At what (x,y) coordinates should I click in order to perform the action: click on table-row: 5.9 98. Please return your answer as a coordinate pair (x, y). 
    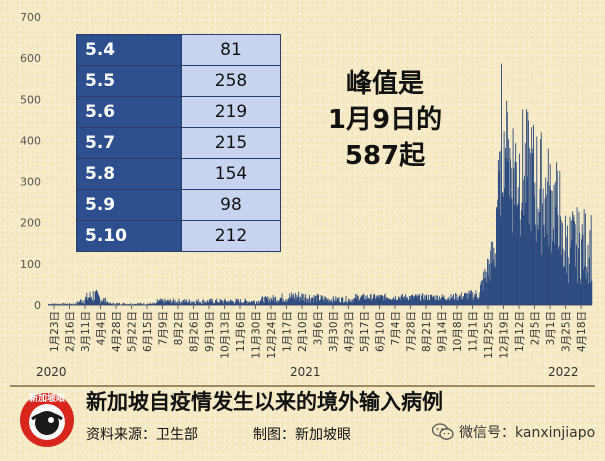
    Looking at the image, I should click on (178, 205).